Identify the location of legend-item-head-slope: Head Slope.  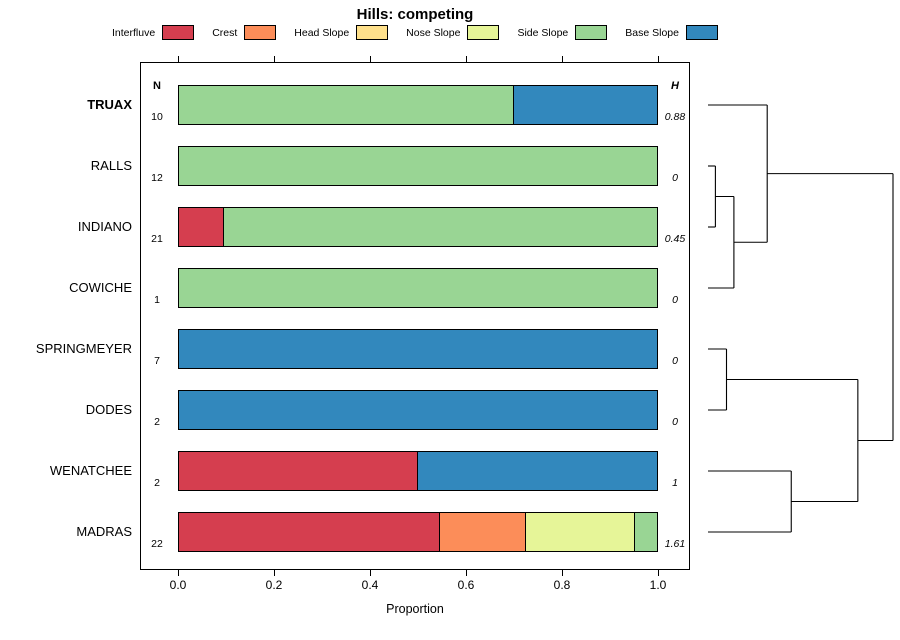
(341, 32).